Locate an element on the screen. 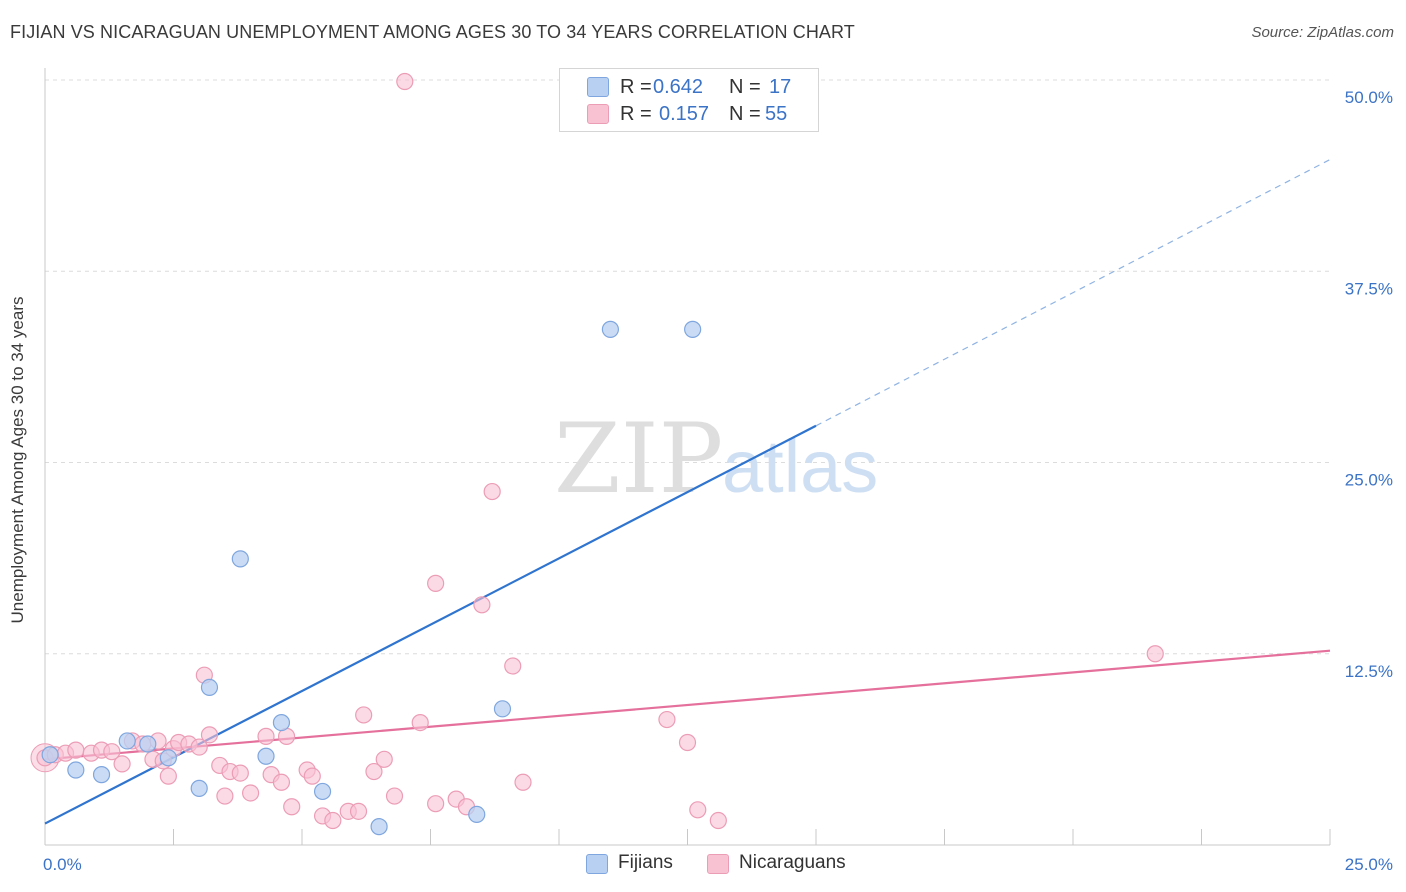  fijians-legend-label: Fijians is located at coordinates (645, 862).